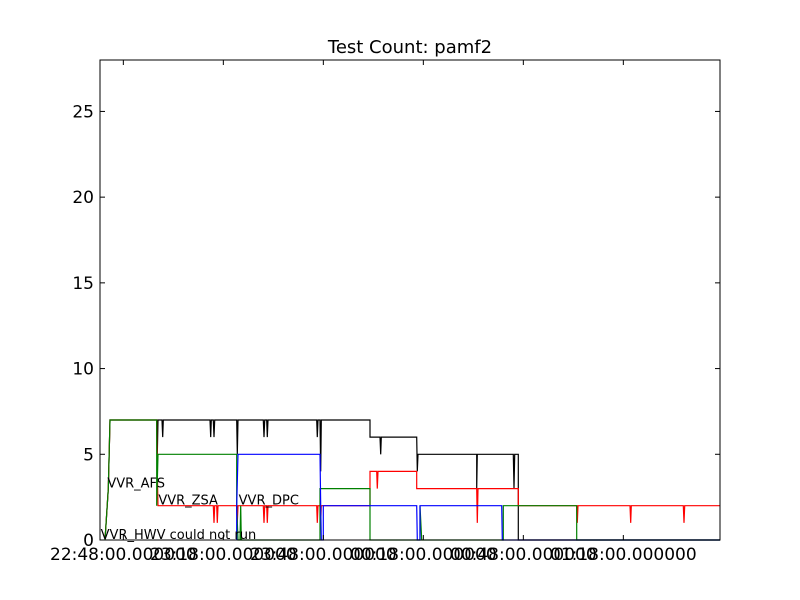 This screenshot has width=800, height=600. Describe the element at coordinates (188, 501) in the screenshot. I see `annotation-label: VVR_ZSA` at that location.